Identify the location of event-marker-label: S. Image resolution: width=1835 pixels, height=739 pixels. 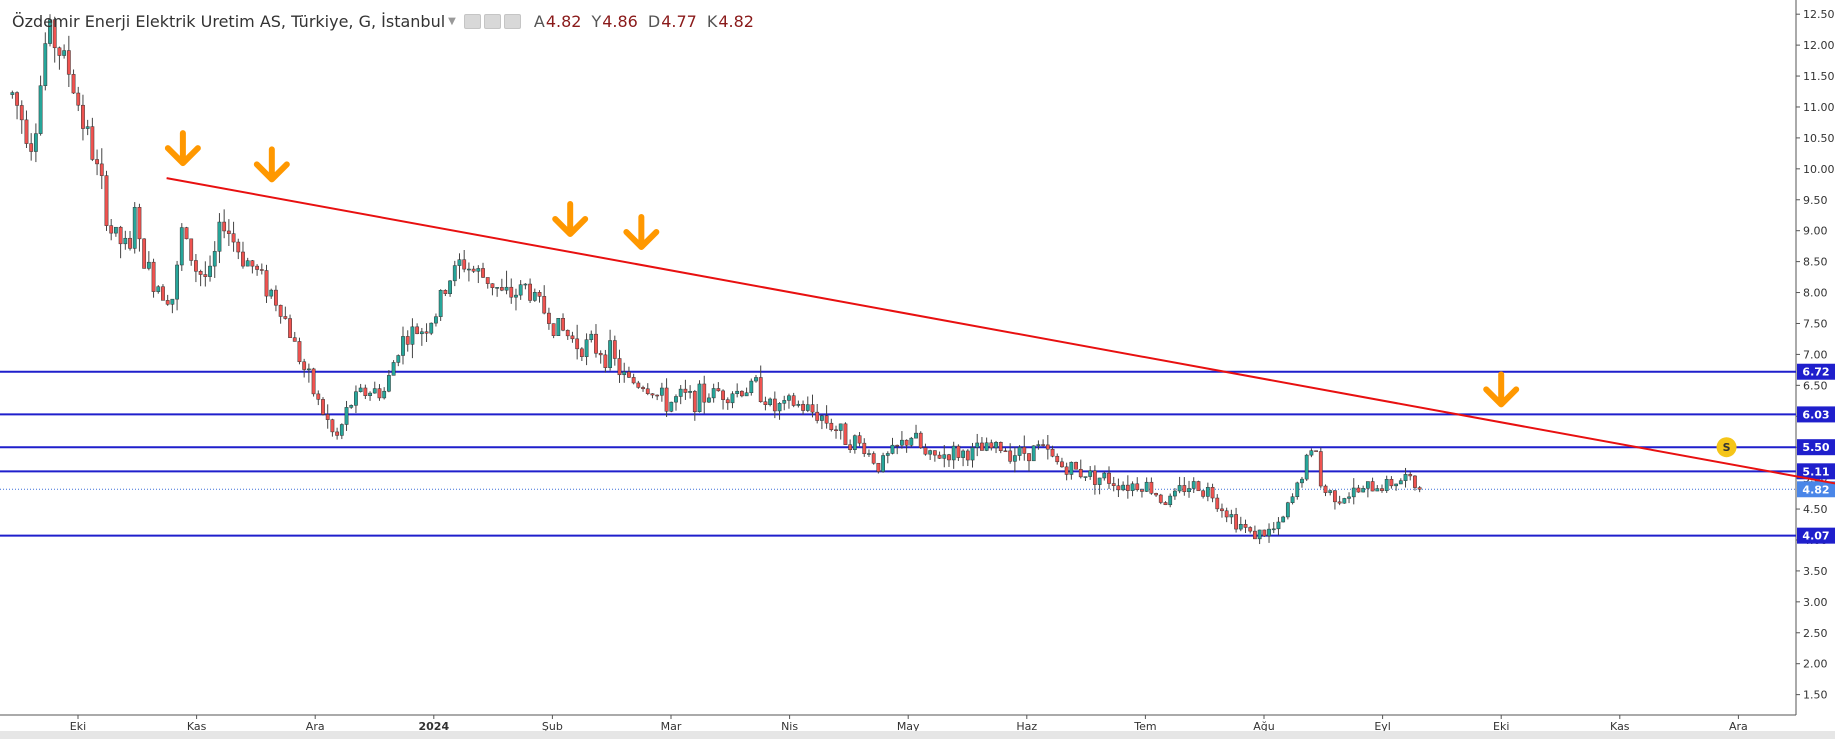
(1727, 447).